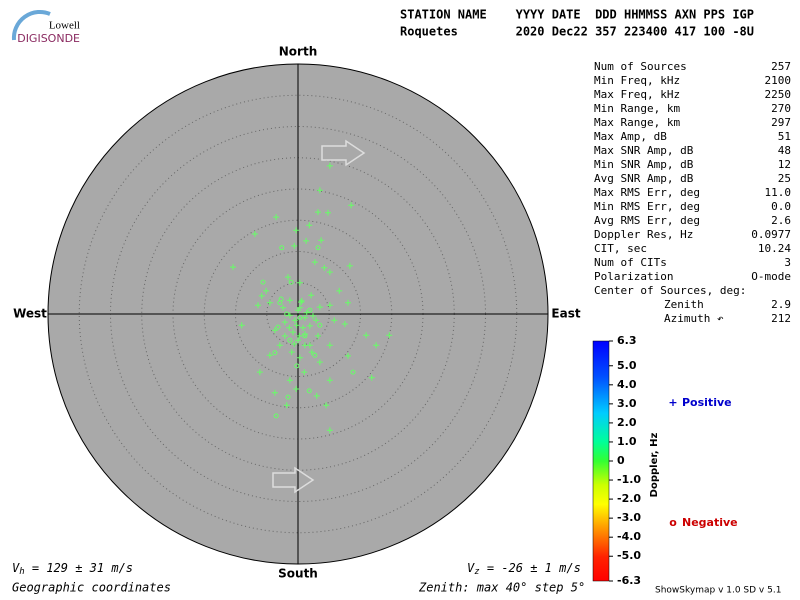 Image resolution: width=800 pixels, height=600 pixels. What do you see at coordinates (629, 498) in the screenshot?
I see `colorbar-tick-label: -2.0` at bounding box center [629, 498].